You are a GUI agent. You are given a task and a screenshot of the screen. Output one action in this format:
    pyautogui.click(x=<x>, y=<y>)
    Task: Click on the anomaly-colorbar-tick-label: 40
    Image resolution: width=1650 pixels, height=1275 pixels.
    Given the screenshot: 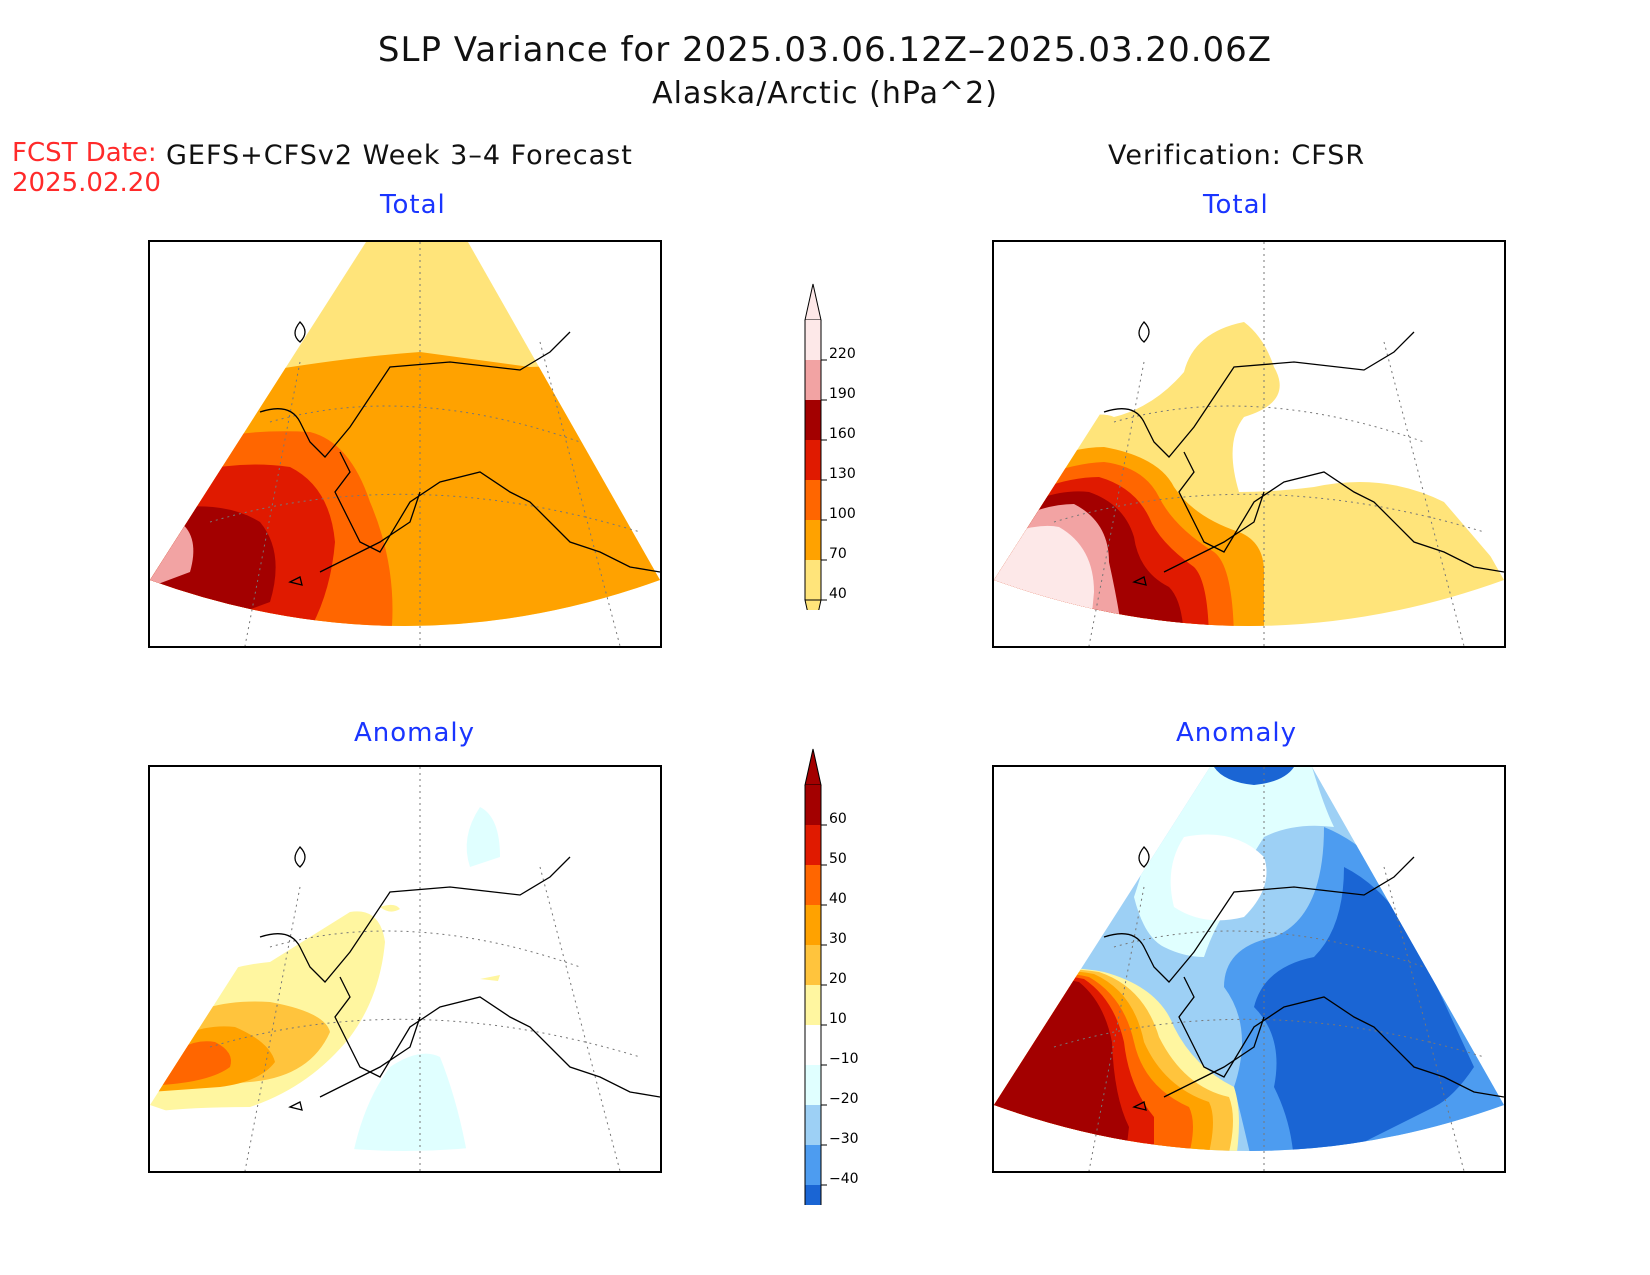 What is the action you would take?
    pyautogui.click(x=838, y=899)
    